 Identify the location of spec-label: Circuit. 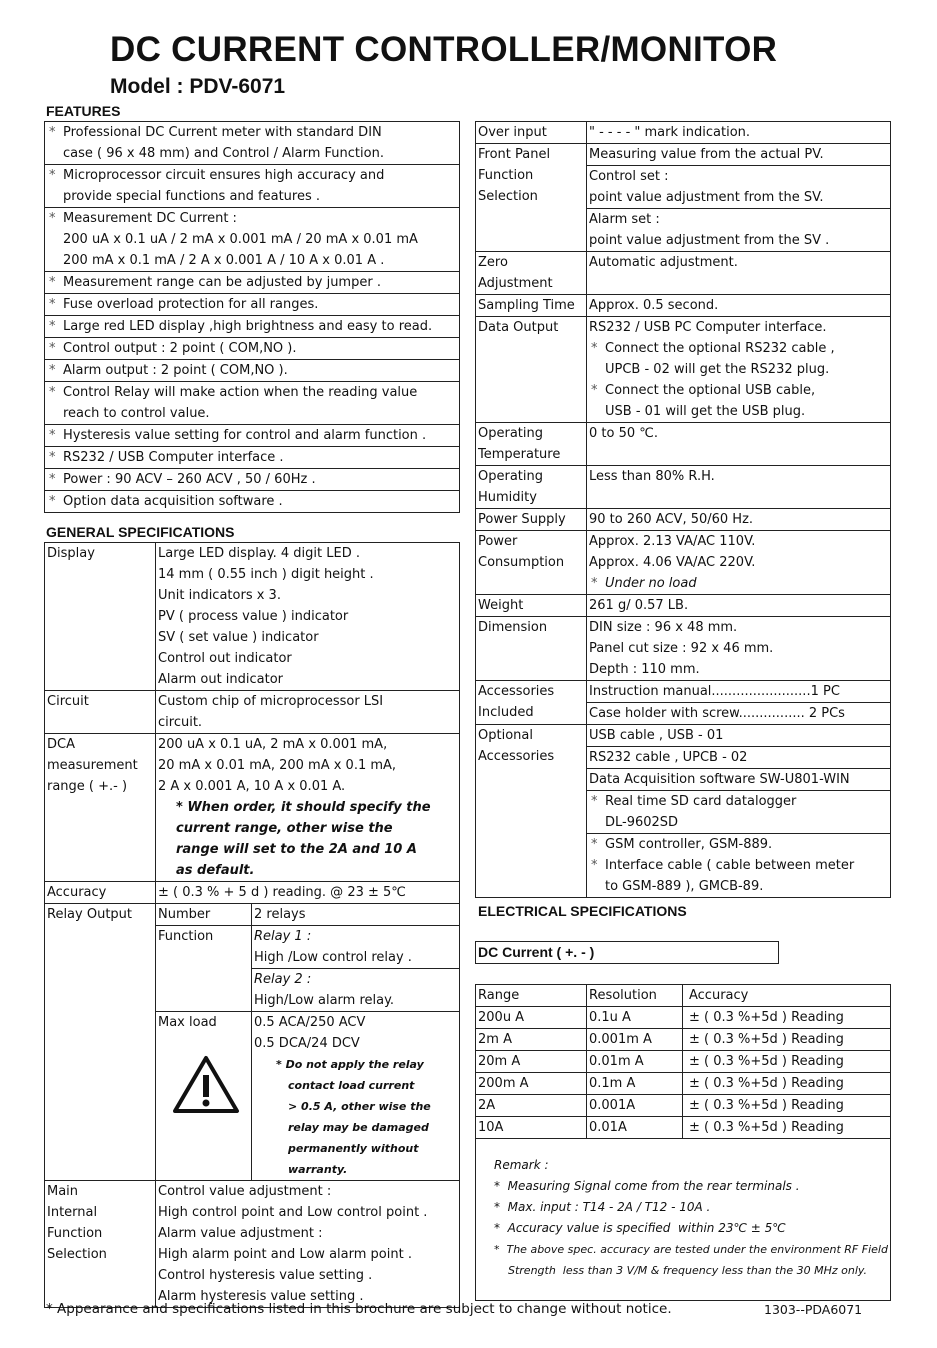
(100, 712).